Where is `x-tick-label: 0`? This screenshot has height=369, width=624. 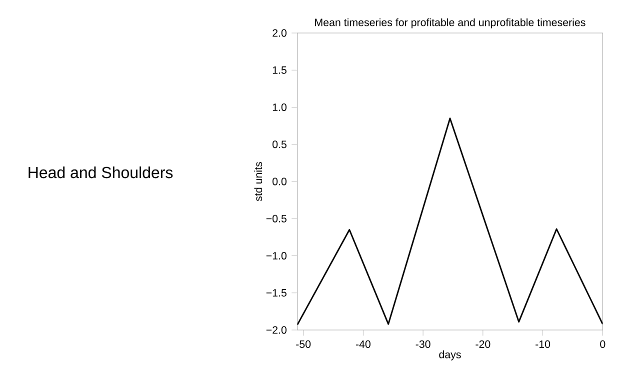
x-tick-label: 0 is located at coordinates (603, 344).